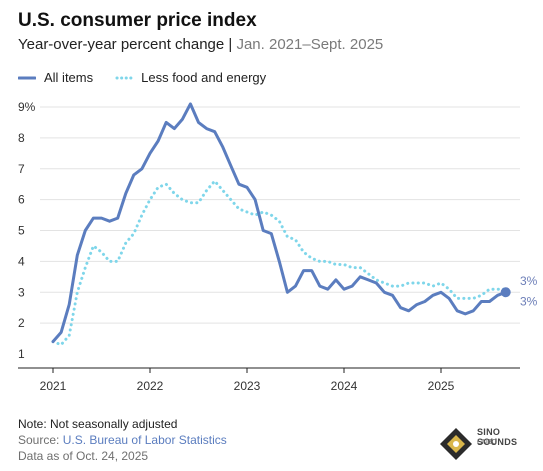 The height and width of the screenshot is (471, 543). What do you see at coordinates (529, 281) in the screenshot?
I see `end-label-core: 3%` at bounding box center [529, 281].